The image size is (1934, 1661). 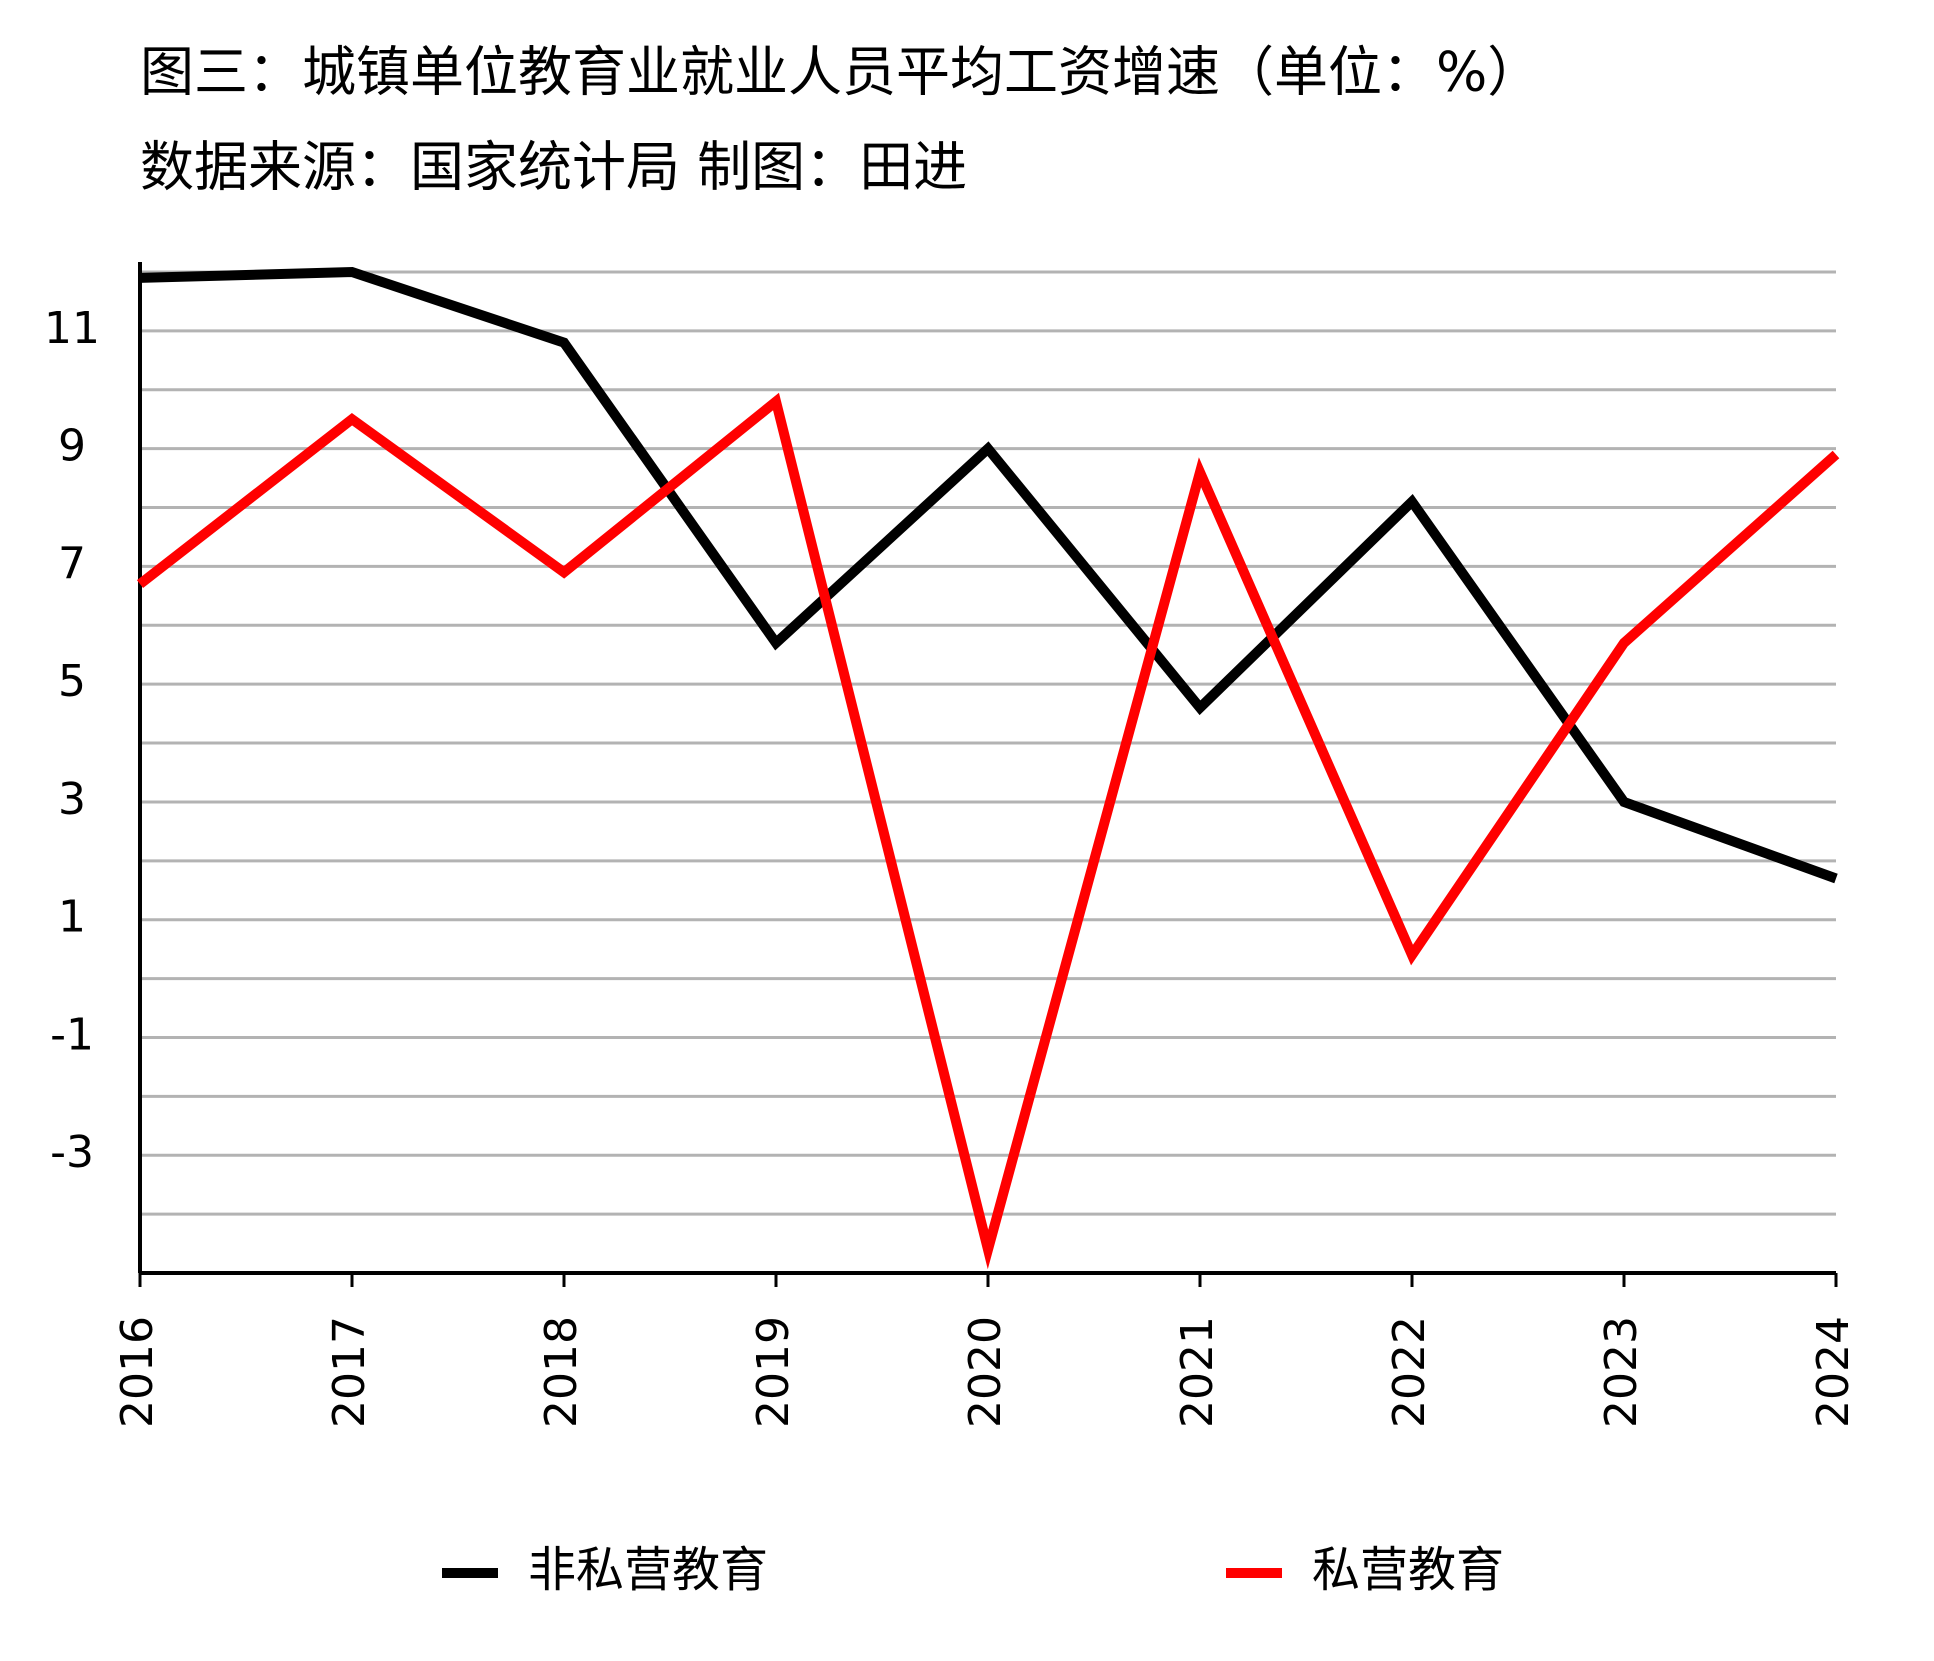 What do you see at coordinates (648, 1570) in the screenshot?
I see `legend-label: 非私营教育` at bounding box center [648, 1570].